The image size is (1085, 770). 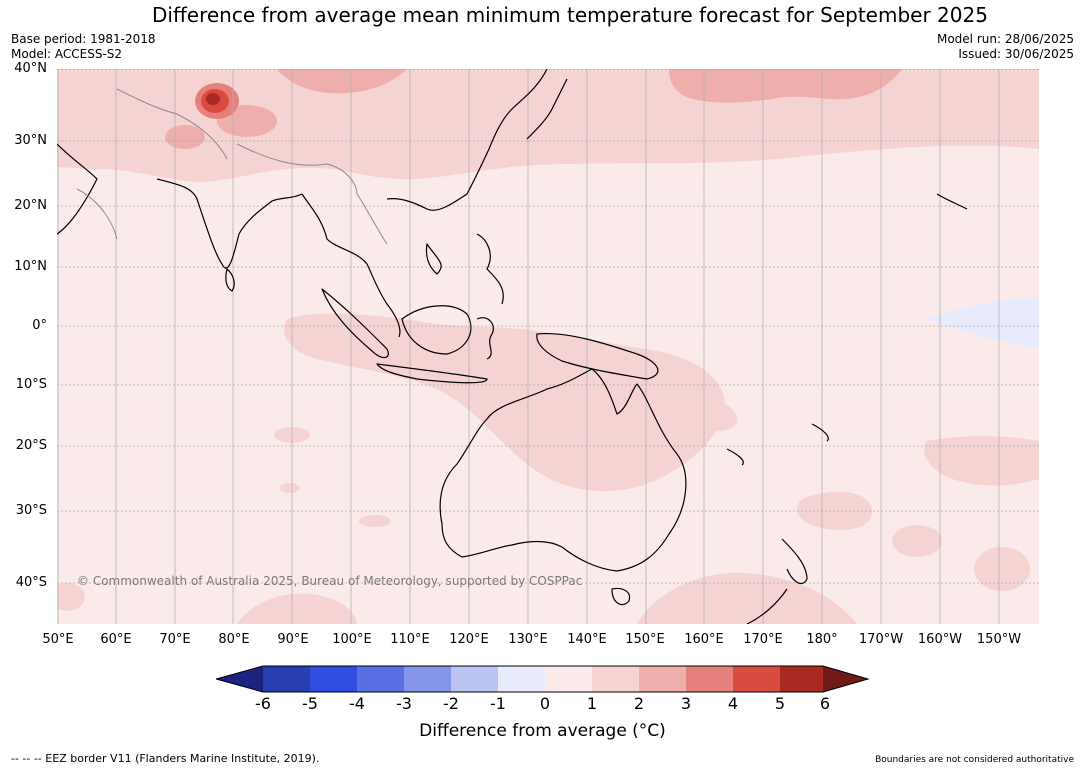 What do you see at coordinates (39, 325) in the screenshot?
I see `lat-label-0: 0°` at bounding box center [39, 325].